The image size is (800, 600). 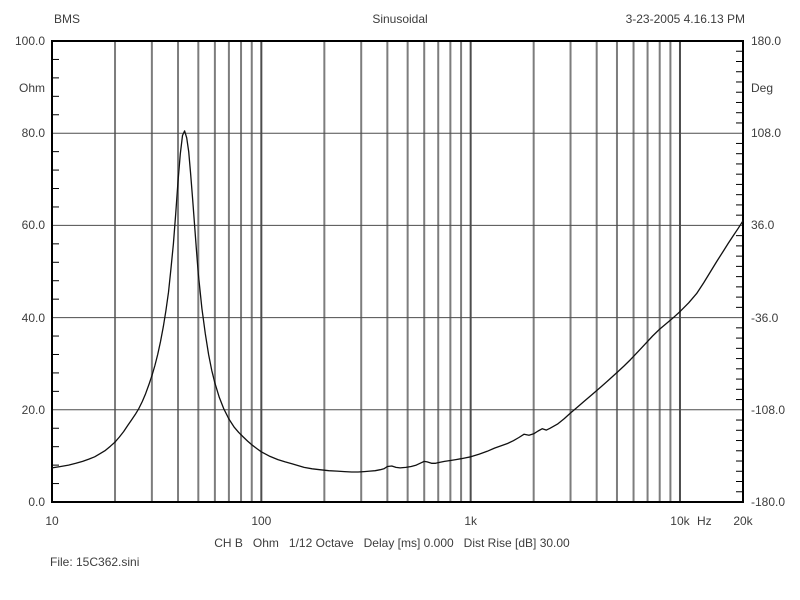 I want to click on x-tick-label: 100, so click(x=261, y=521).